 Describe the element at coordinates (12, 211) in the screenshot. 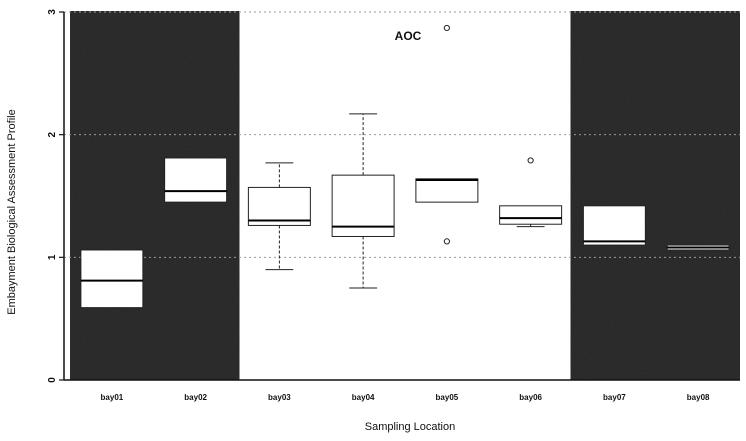

I see `y-axis-title: Embayment Biological Assessment Profile` at that location.